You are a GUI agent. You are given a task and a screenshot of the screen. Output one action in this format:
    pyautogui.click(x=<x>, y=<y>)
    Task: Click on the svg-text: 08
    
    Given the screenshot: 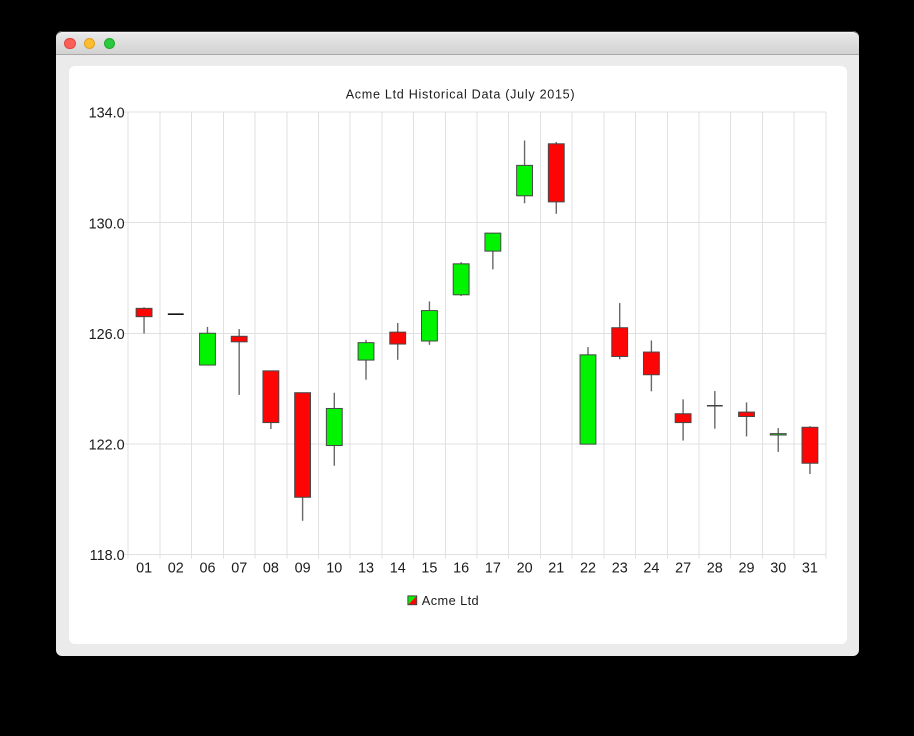 What is the action you would take?
    pyautogui.click(x=271, y=569)
    